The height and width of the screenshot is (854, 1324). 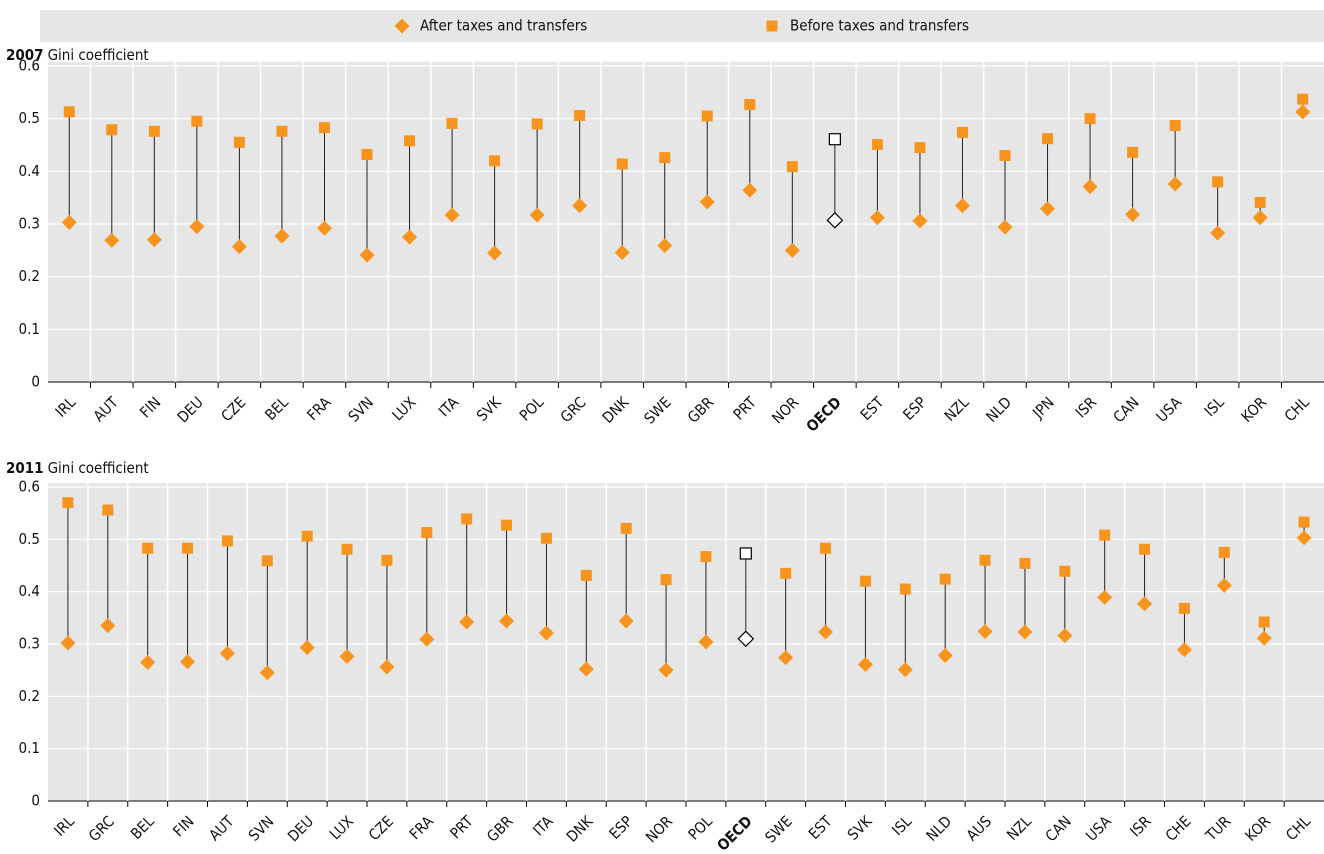 What do you see at coordinates (1042, 407) in the screenshot?
I see `x-tick-label: JPN` at bounding box center [1042, 407].